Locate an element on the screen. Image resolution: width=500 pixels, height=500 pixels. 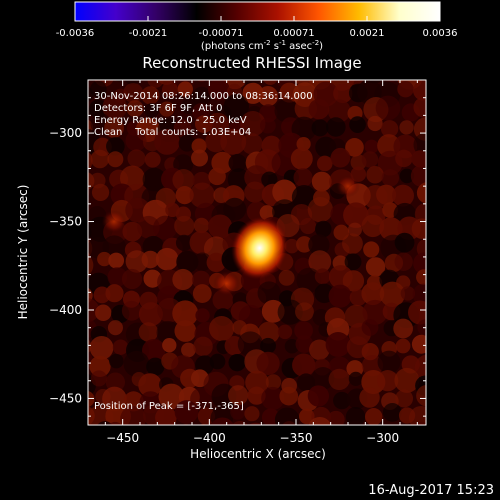
annotation-detectors: Detectors: 3F 6F 9F, Att 0 is located at coordinates (158, 108).